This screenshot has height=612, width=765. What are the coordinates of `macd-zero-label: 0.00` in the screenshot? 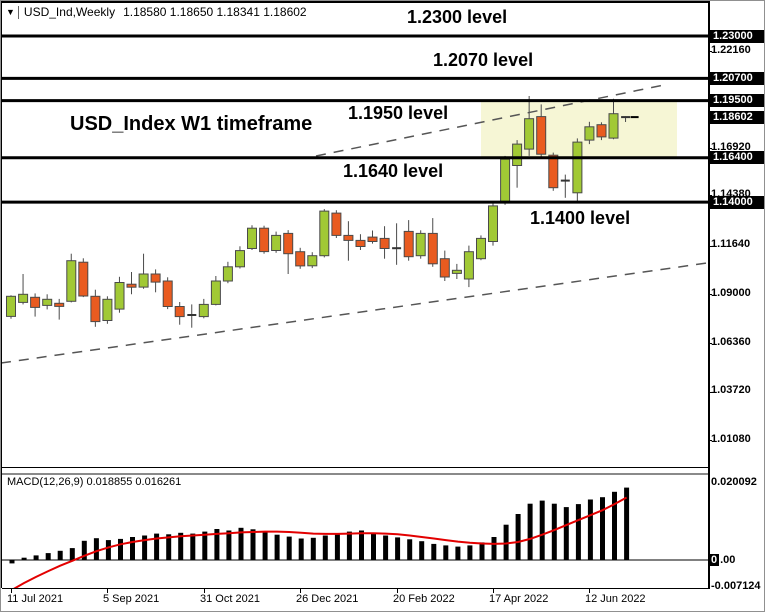 It's located at (722, 560).